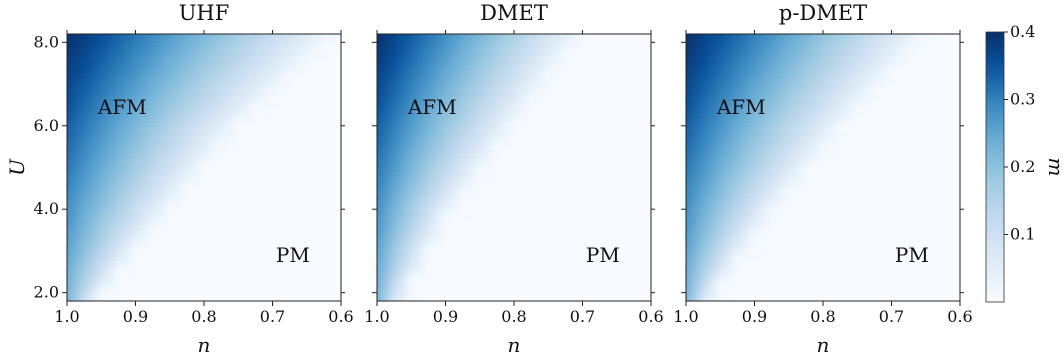 This screenshot has width=1063, height=358. I want to click on colorbar-tick-label: 0.3, so click(1022, 99).